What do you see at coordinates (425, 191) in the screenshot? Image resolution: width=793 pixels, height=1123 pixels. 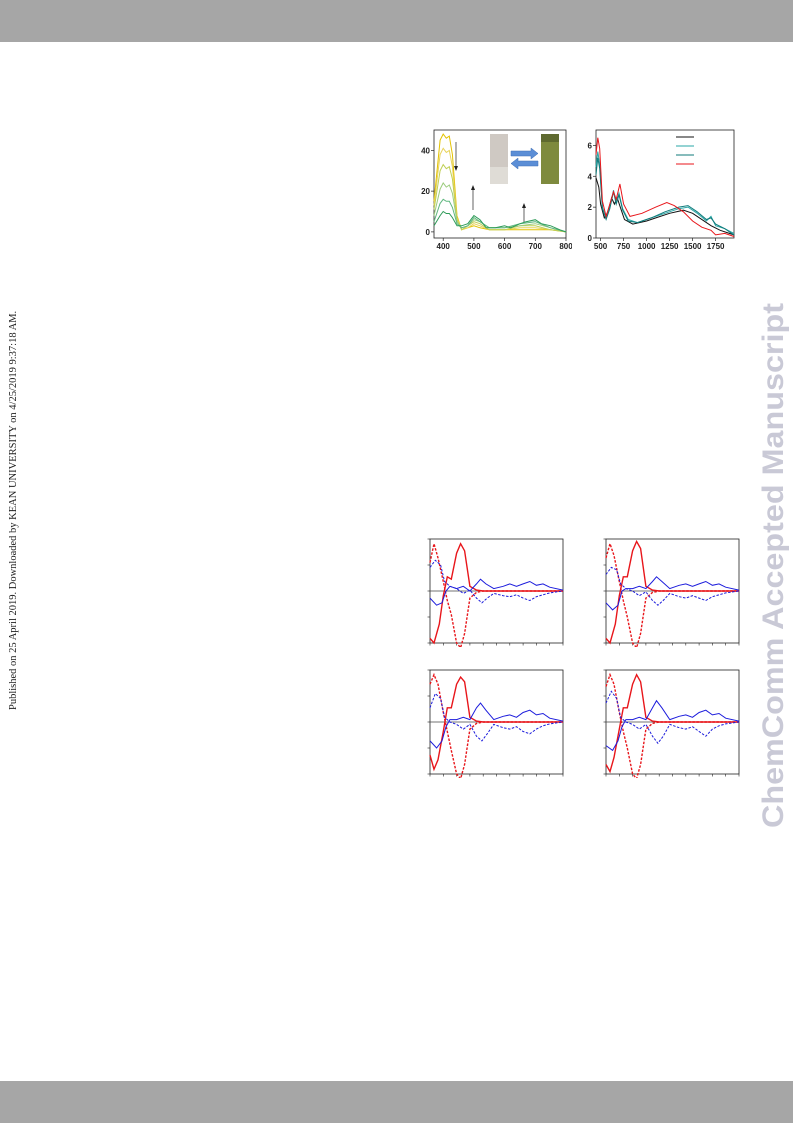 I see `y-tick-label: 20` at bounding box center [425, 191].